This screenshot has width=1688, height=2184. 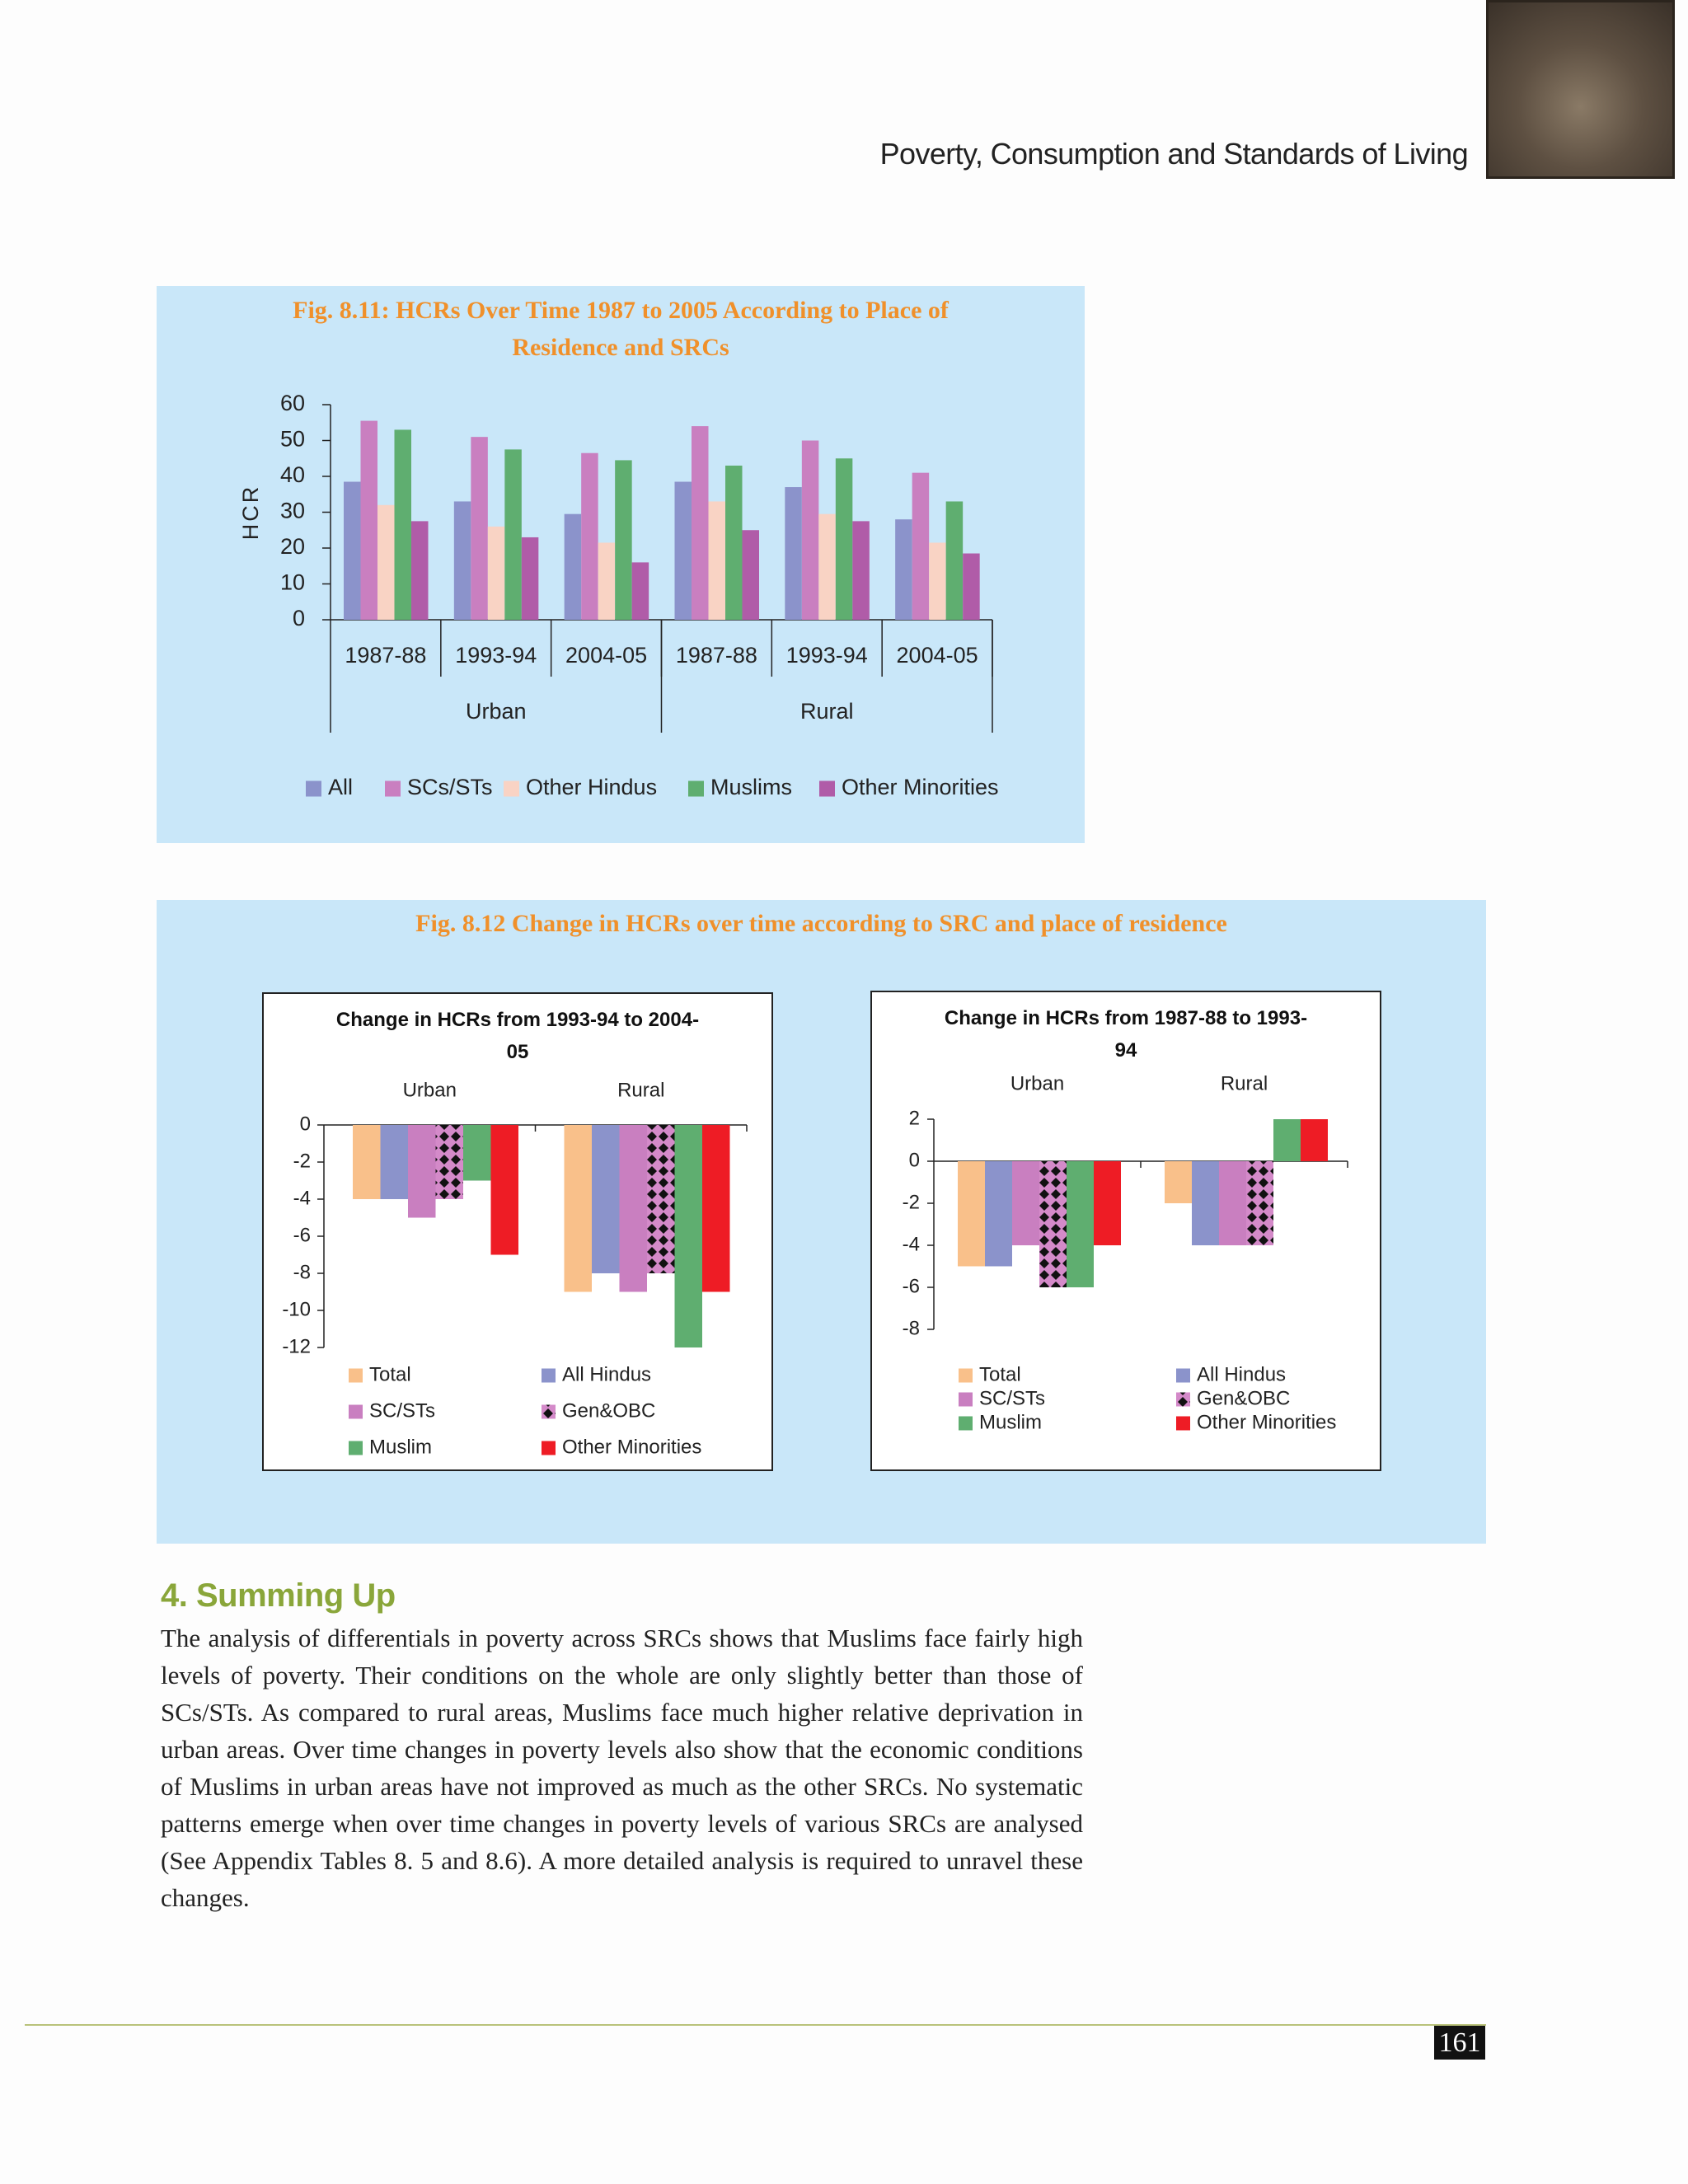 I want to click on section-heading: 4. Summing Up, so click(x=279, y=1595).